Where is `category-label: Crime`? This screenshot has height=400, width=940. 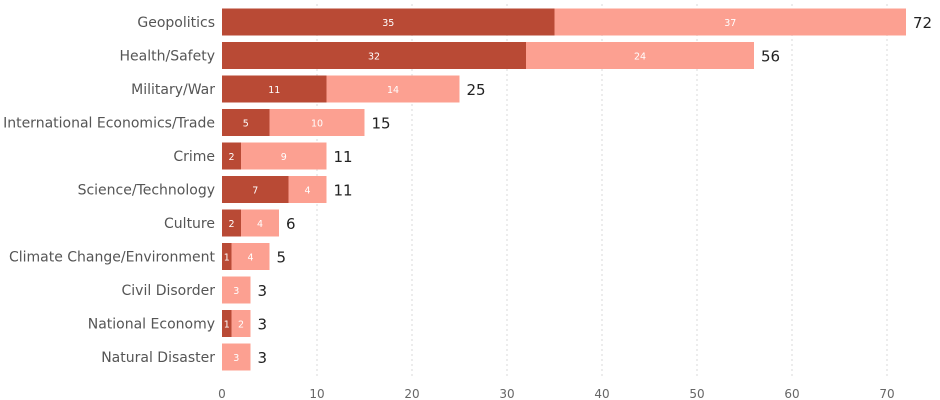
category-label: Crime is located at coordinates (194, 157).